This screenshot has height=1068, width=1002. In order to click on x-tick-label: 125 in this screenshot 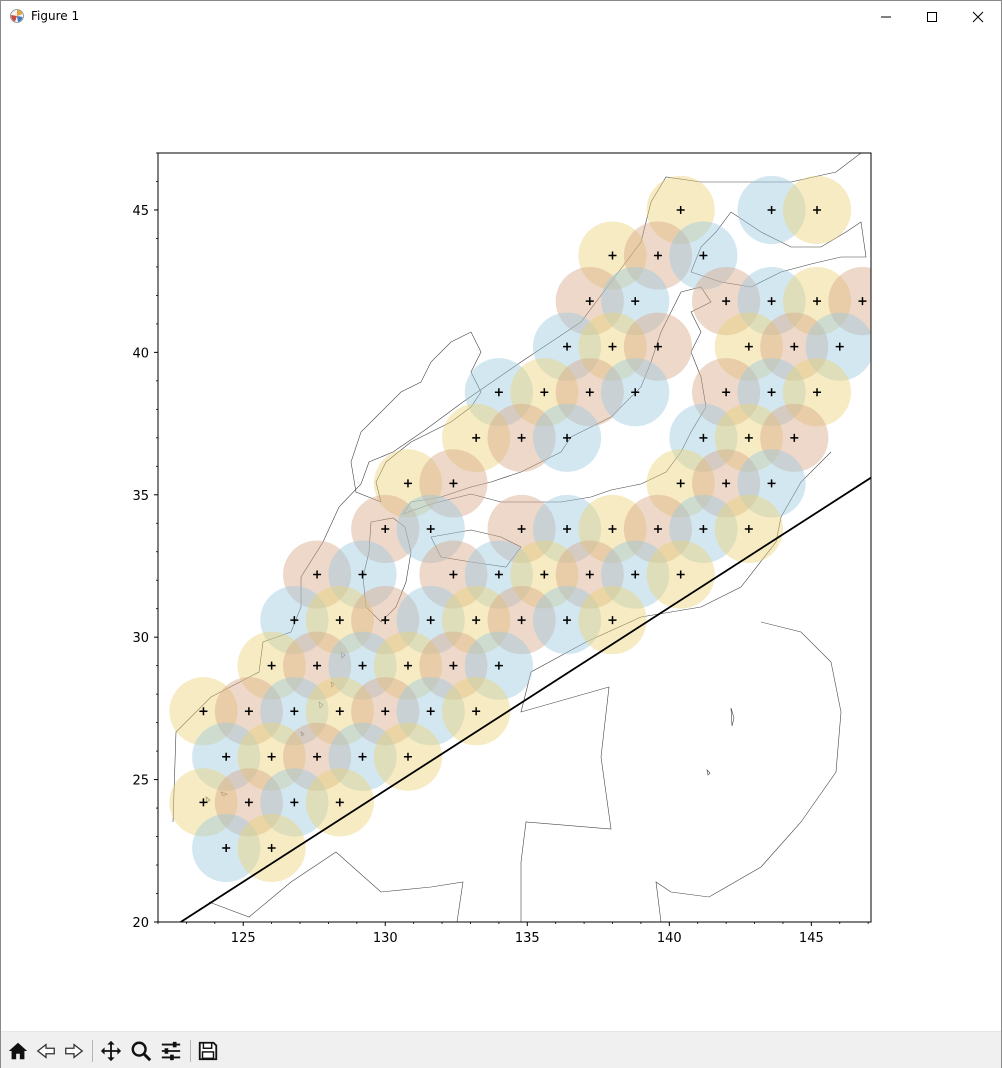, I will do `click(243, 938)`.